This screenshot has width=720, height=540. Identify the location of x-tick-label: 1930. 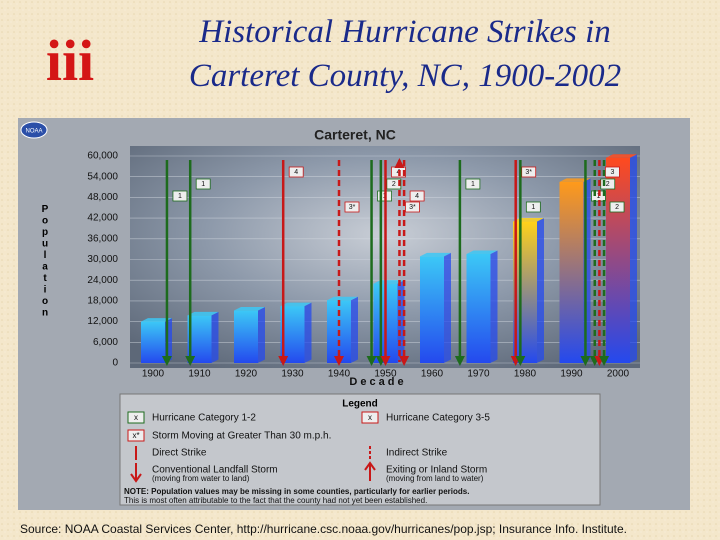
(292, 374).